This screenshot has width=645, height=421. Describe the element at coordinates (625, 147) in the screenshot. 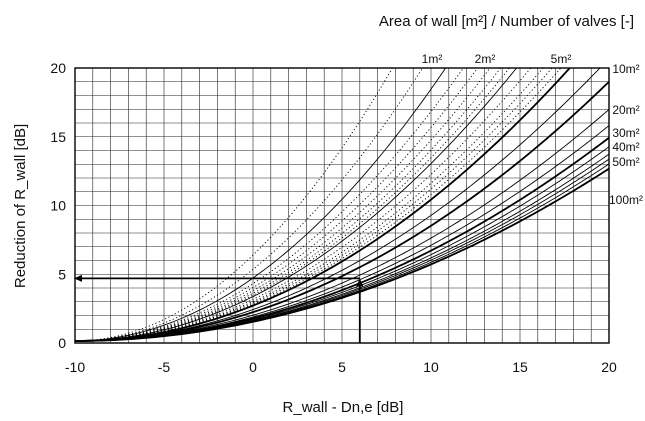

I see `curve-label-40m2: 40m²` at that location.